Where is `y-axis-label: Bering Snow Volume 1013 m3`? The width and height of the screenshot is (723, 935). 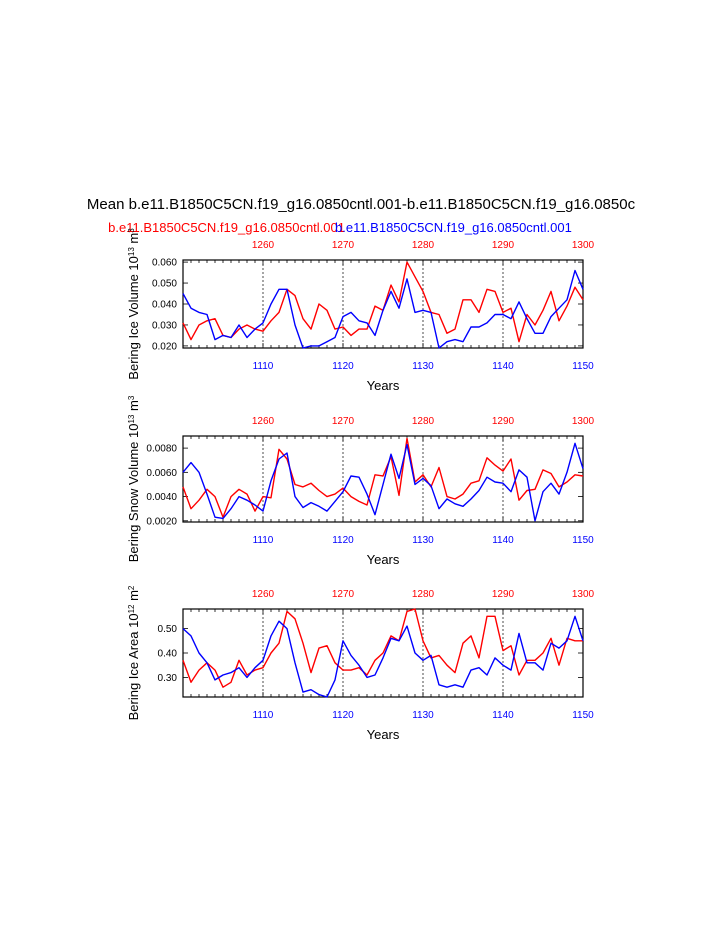
y-axis-label: Bering Snow Volume 1013 m3 is located at coordinates (133, 478).